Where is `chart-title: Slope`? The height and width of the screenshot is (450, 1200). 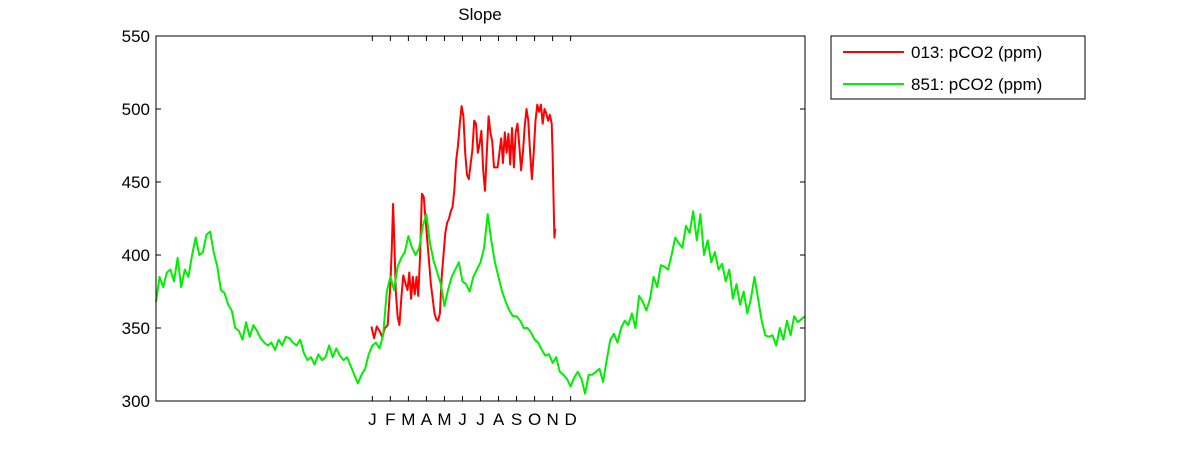
chart-title: Slope is located at coordinates (479, 14).